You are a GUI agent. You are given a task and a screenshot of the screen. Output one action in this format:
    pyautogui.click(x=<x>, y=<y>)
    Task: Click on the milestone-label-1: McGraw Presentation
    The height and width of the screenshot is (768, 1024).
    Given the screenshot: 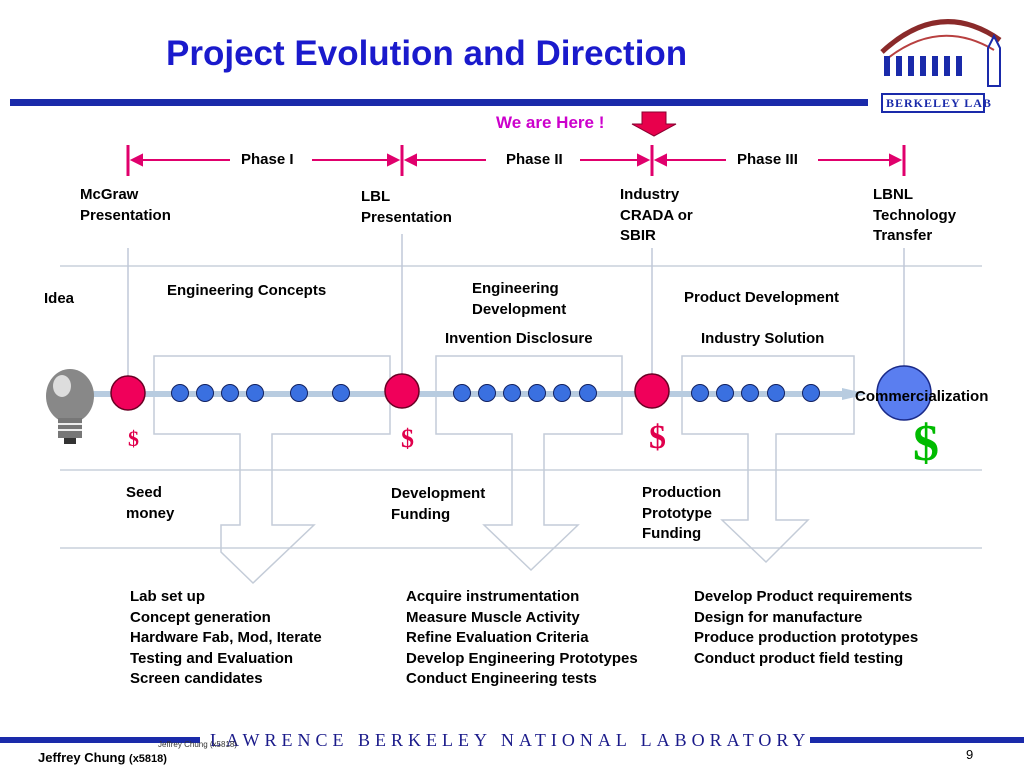 What is the action you would take?
    pyautogui.click(x=125, y=205)
    